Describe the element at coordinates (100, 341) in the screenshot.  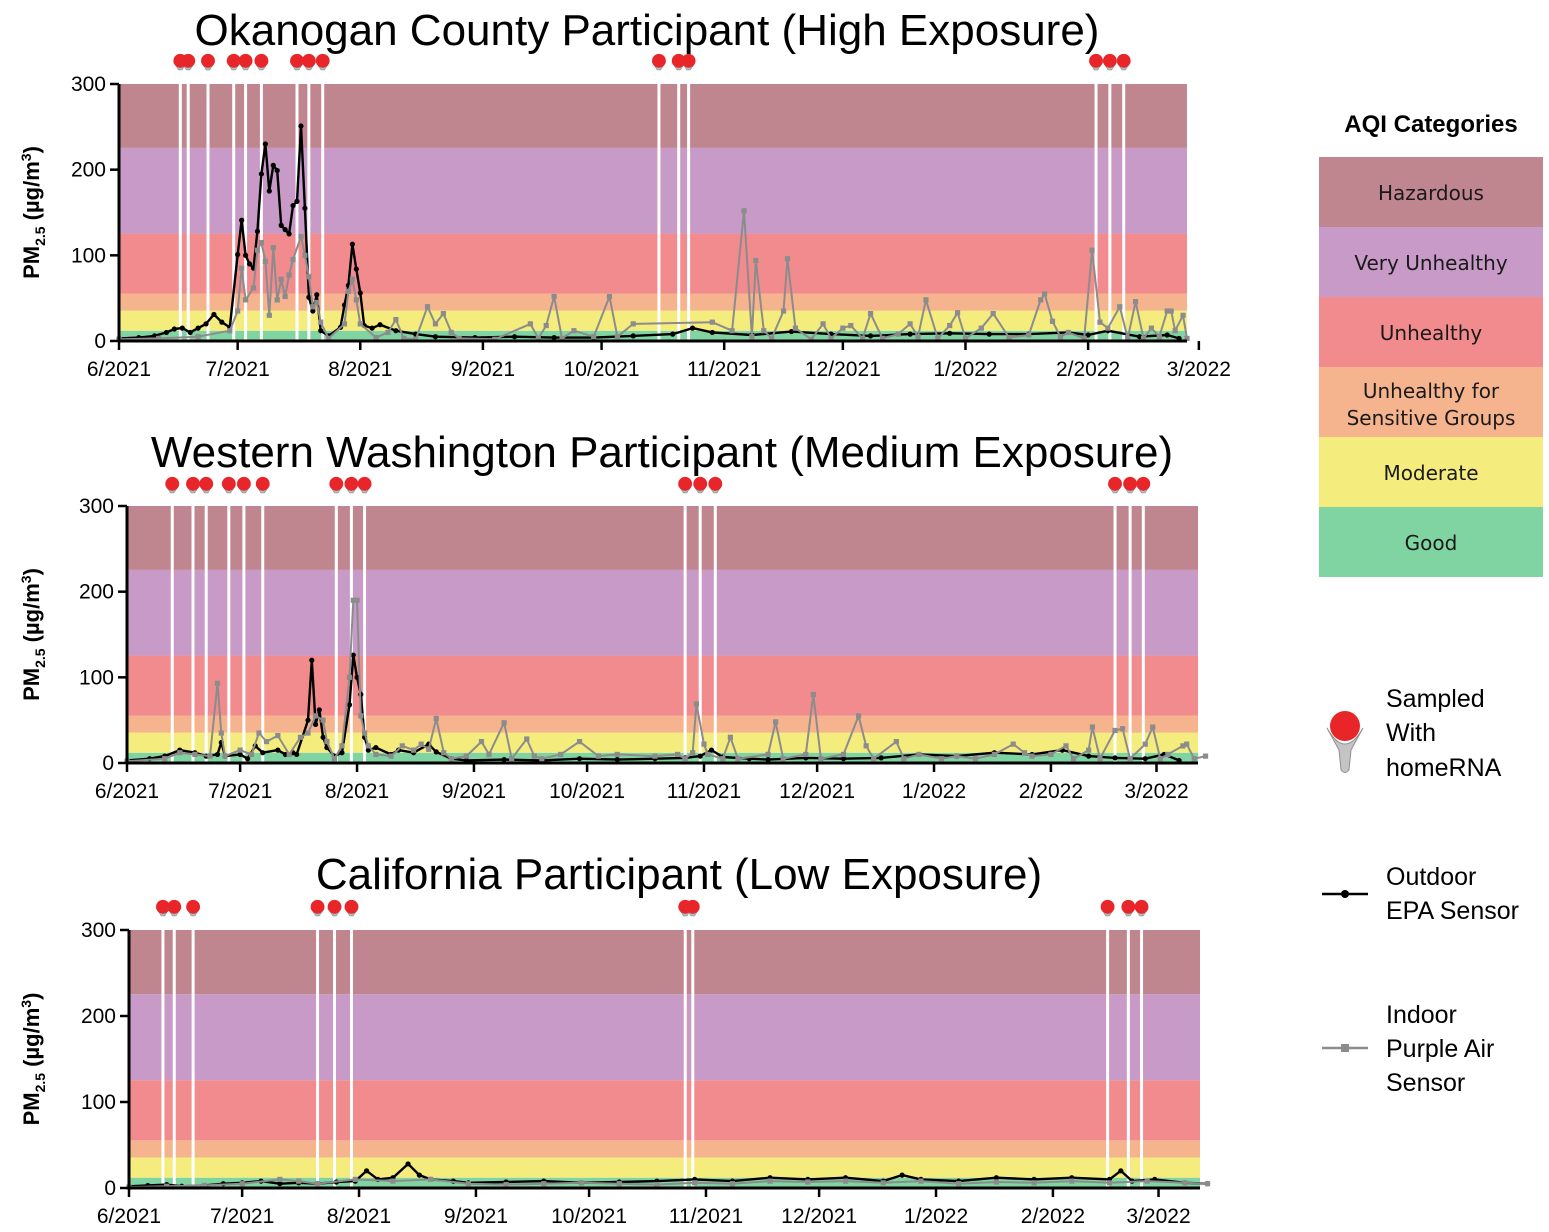
I see `y-tick-label: 0` at that location.